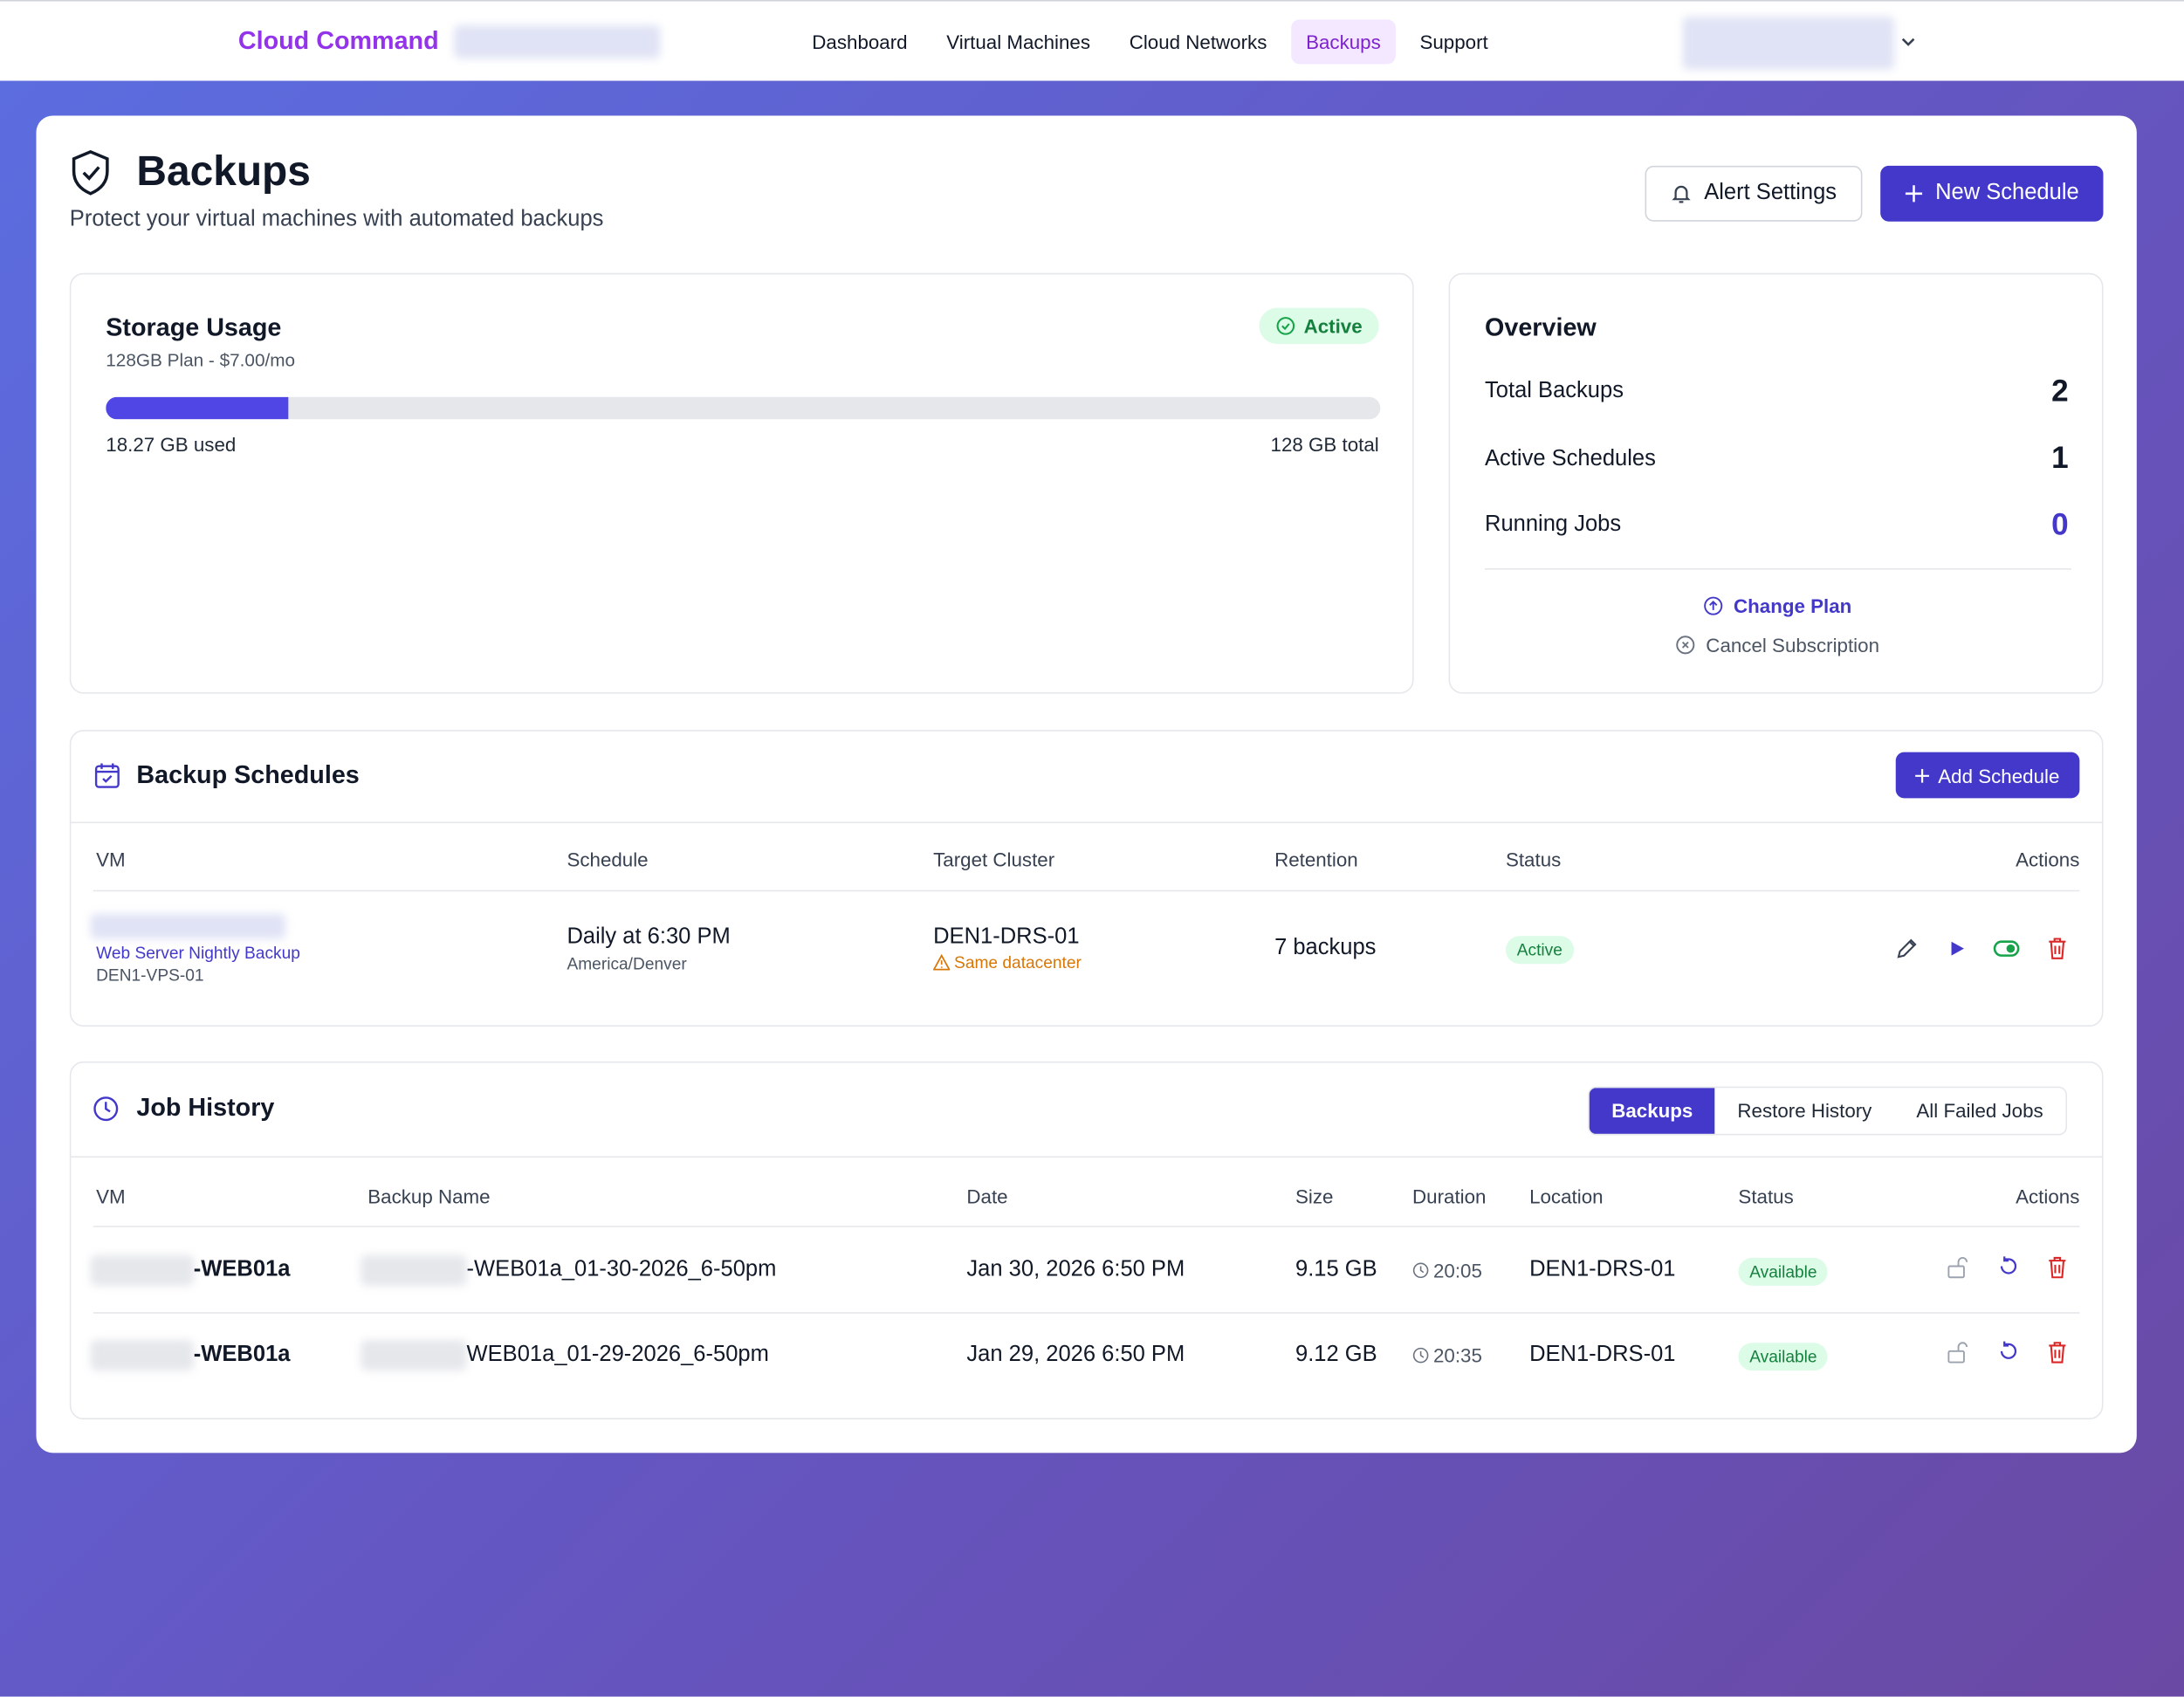 The image size is (2184, 1697). What do you see at coordinates (1770, 193) in the screenshot?
I see `button-label: Alert Settings` at bounding box center [1770, 193].